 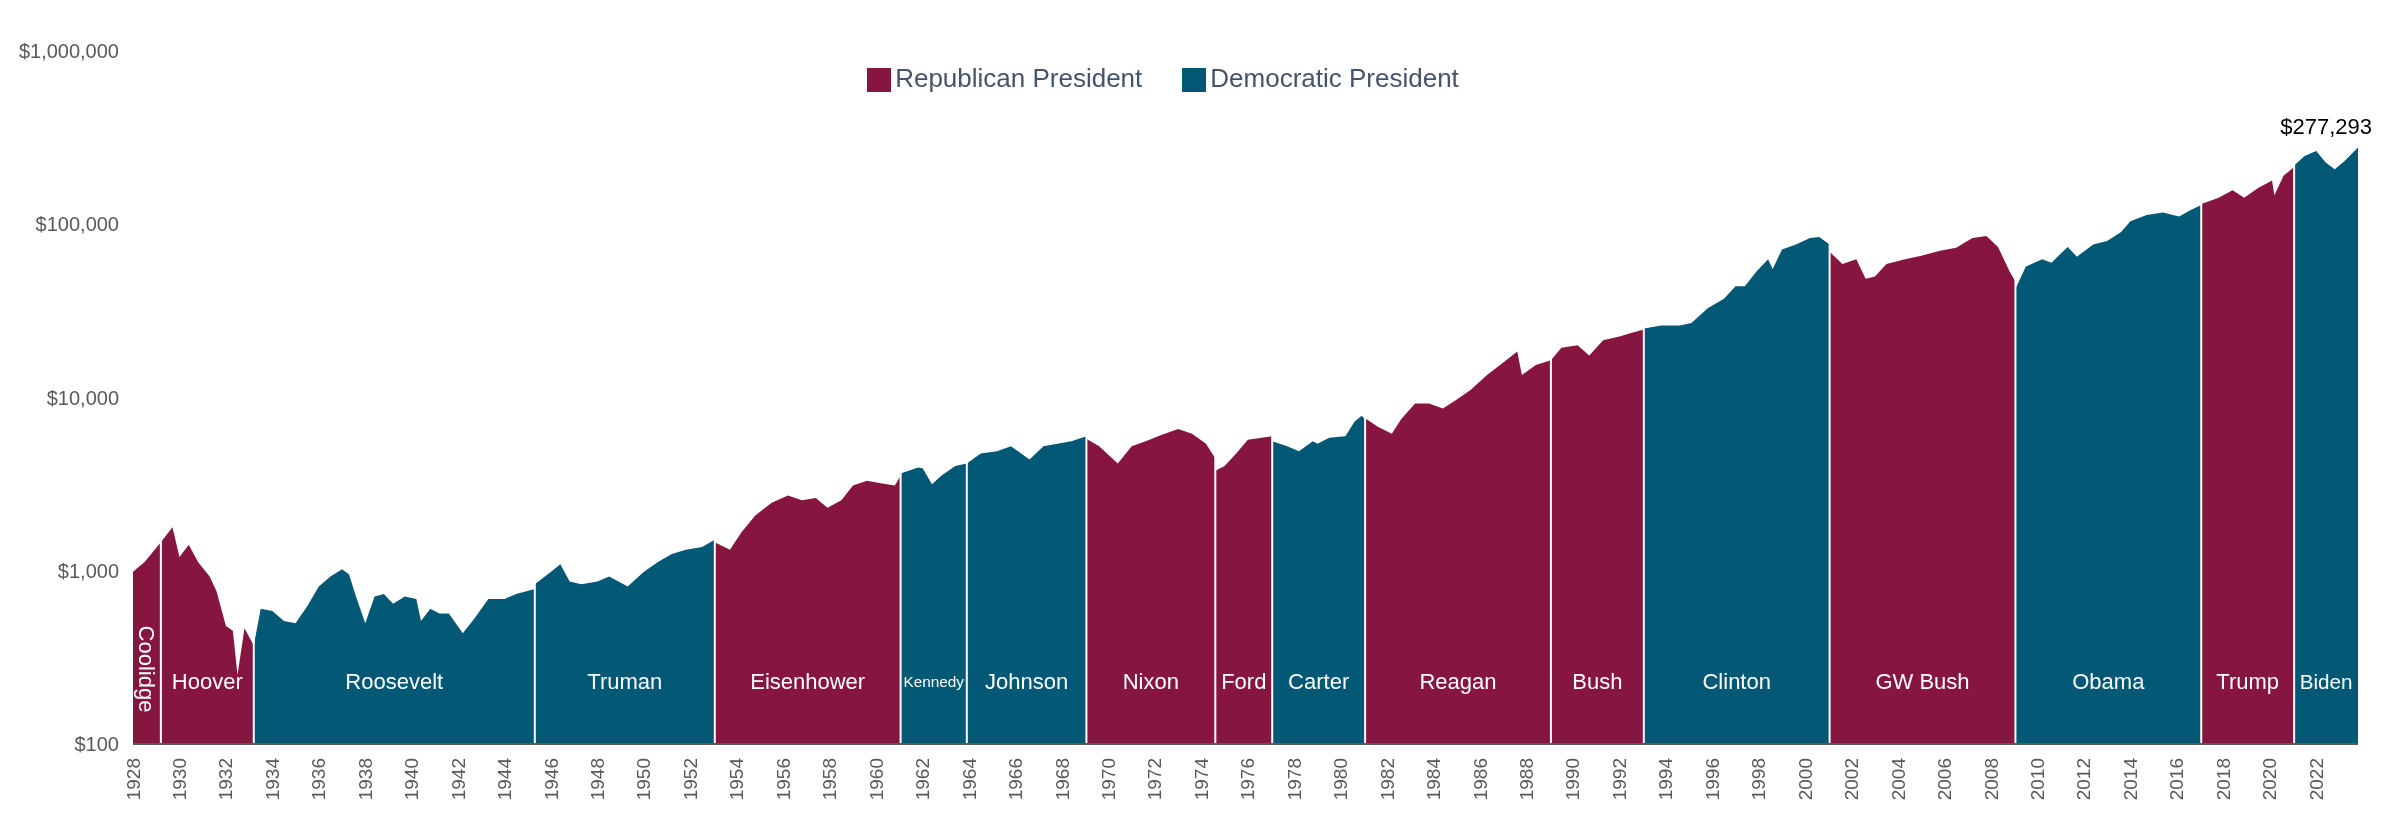 I want to click on annotation: Truman, so click(x=625, y=681).